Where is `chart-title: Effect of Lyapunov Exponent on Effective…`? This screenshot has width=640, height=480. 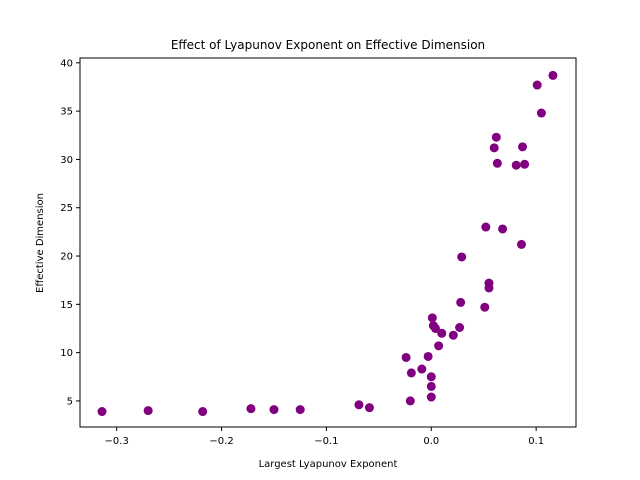
chart-title: Effect of Lyapunov Exponent on Effective… is located at coordinates (328, 45).